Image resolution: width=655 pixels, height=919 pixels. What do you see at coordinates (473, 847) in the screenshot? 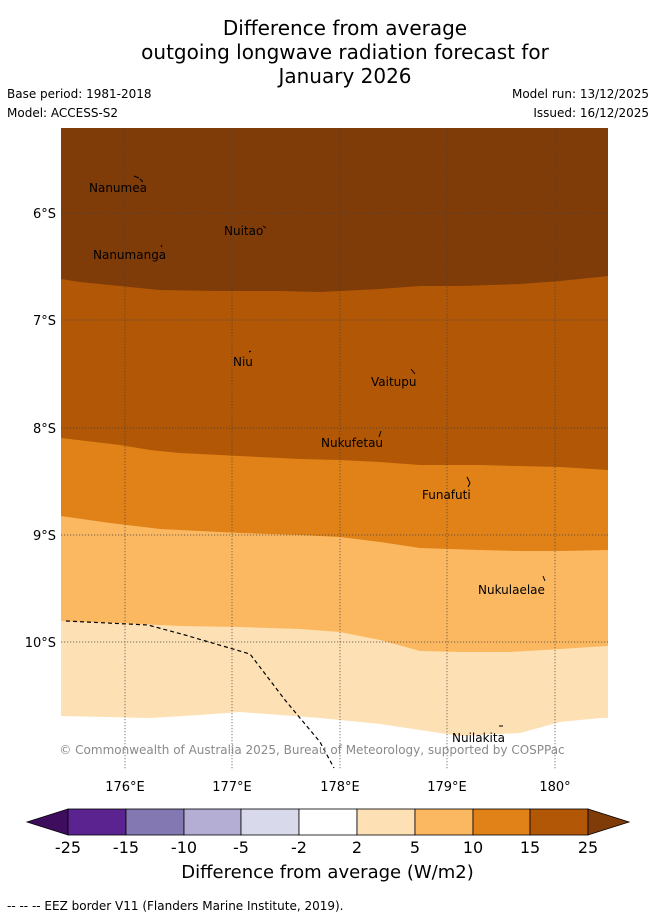
I see `colorbar-tick-label: 10` at bounding box center [473, 847].